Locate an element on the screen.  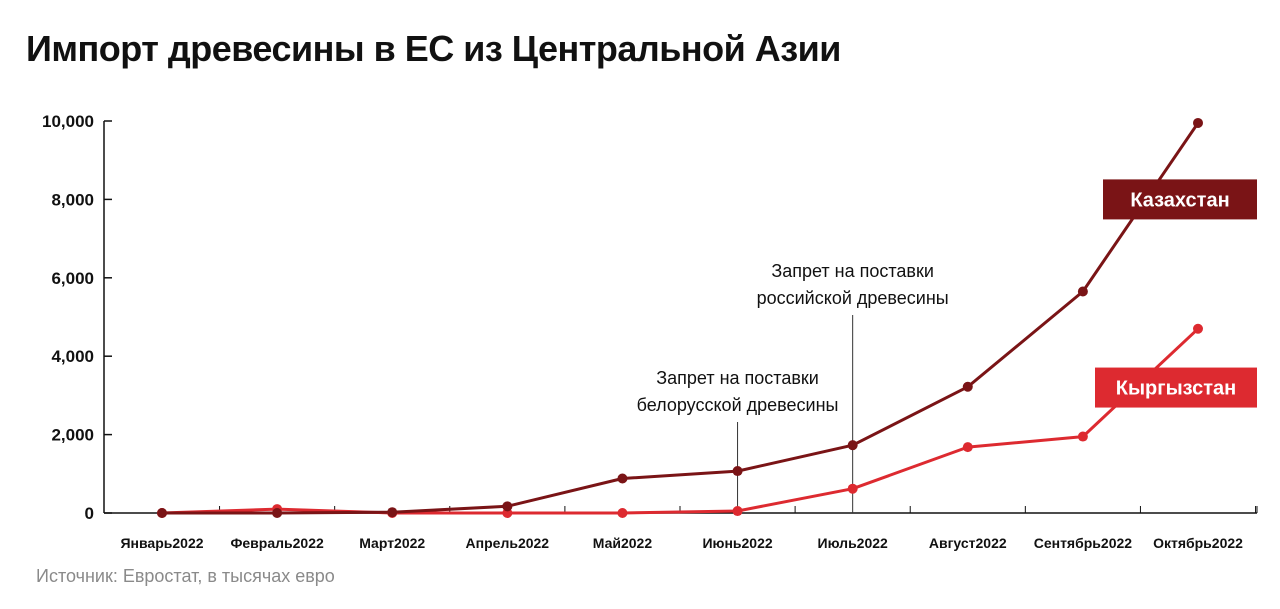
y-tick-label: 4,000 is located at coordinates (72, 356).